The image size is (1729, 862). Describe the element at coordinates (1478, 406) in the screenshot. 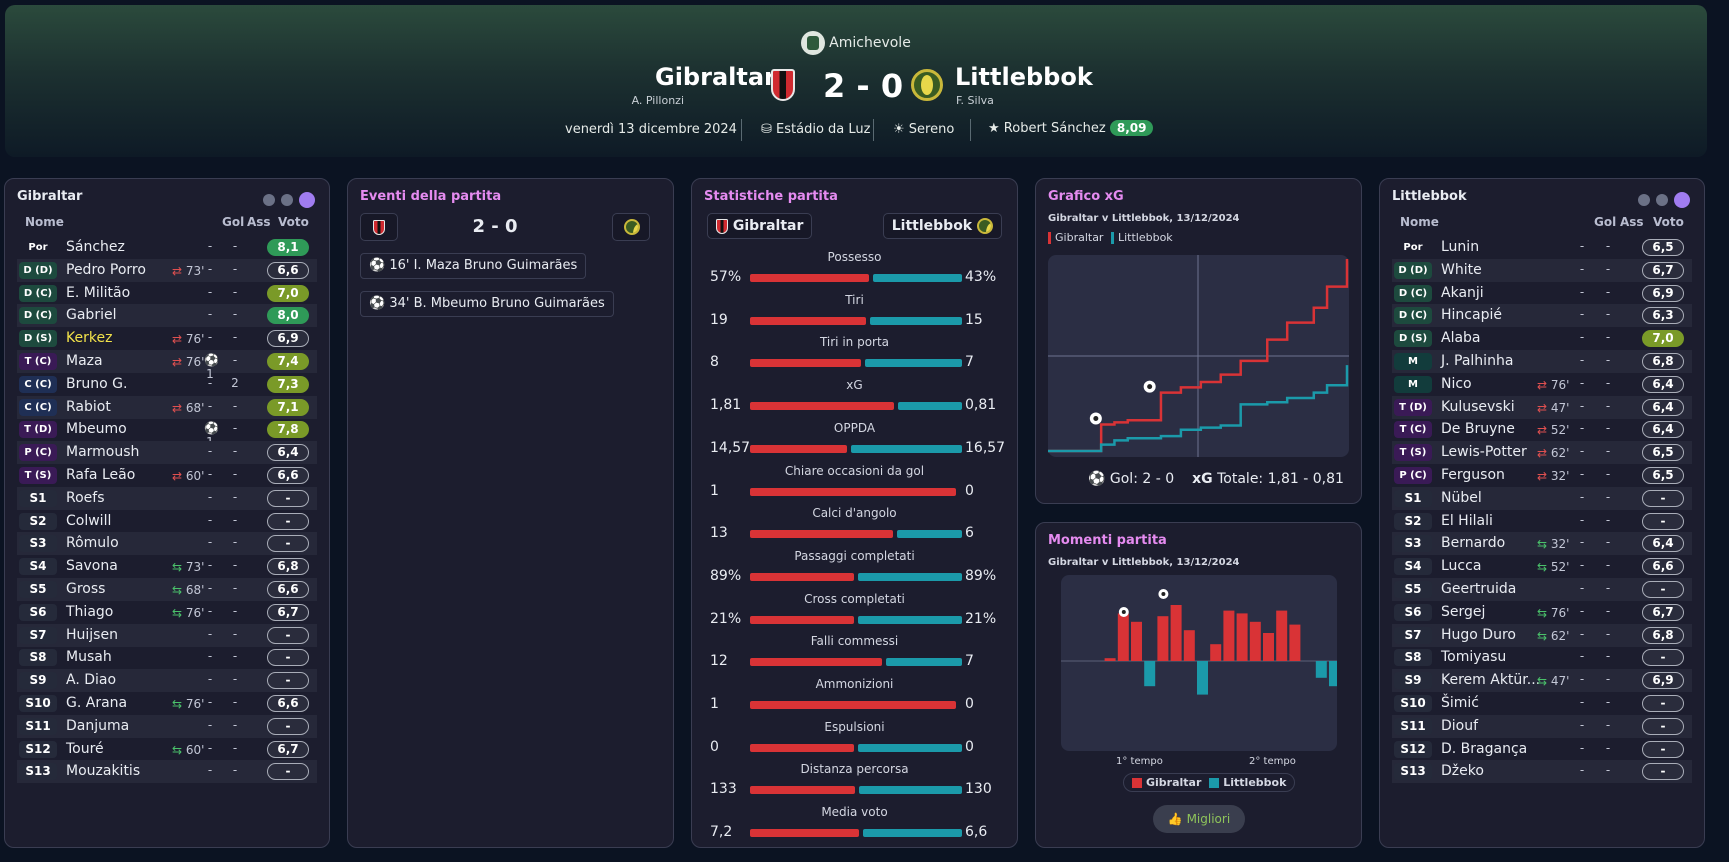

I see `player-name: Kulusevski` at that location.